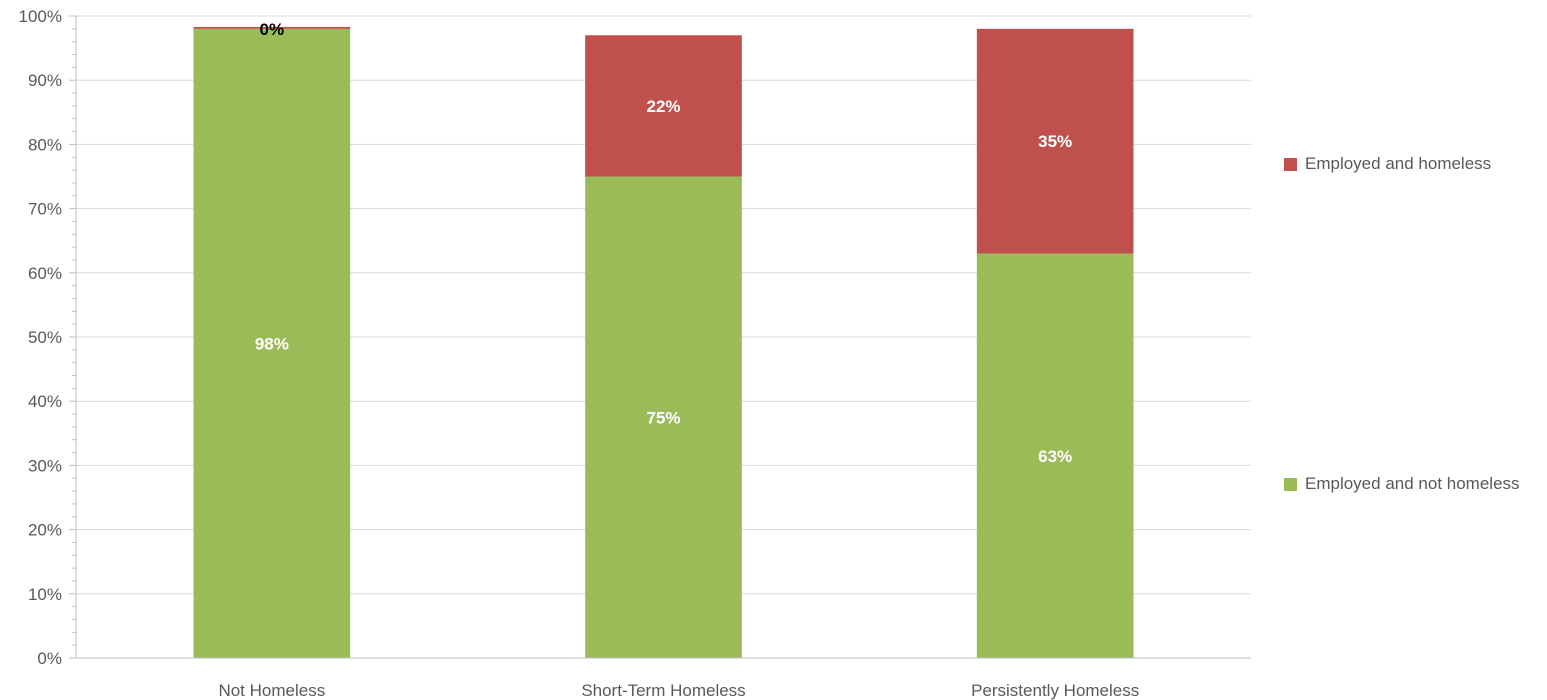  I want to click on y-axis: 0% 10% 20% 30% 40% 50% 60% 70% 80% 90% 100%, so click(48, 337).